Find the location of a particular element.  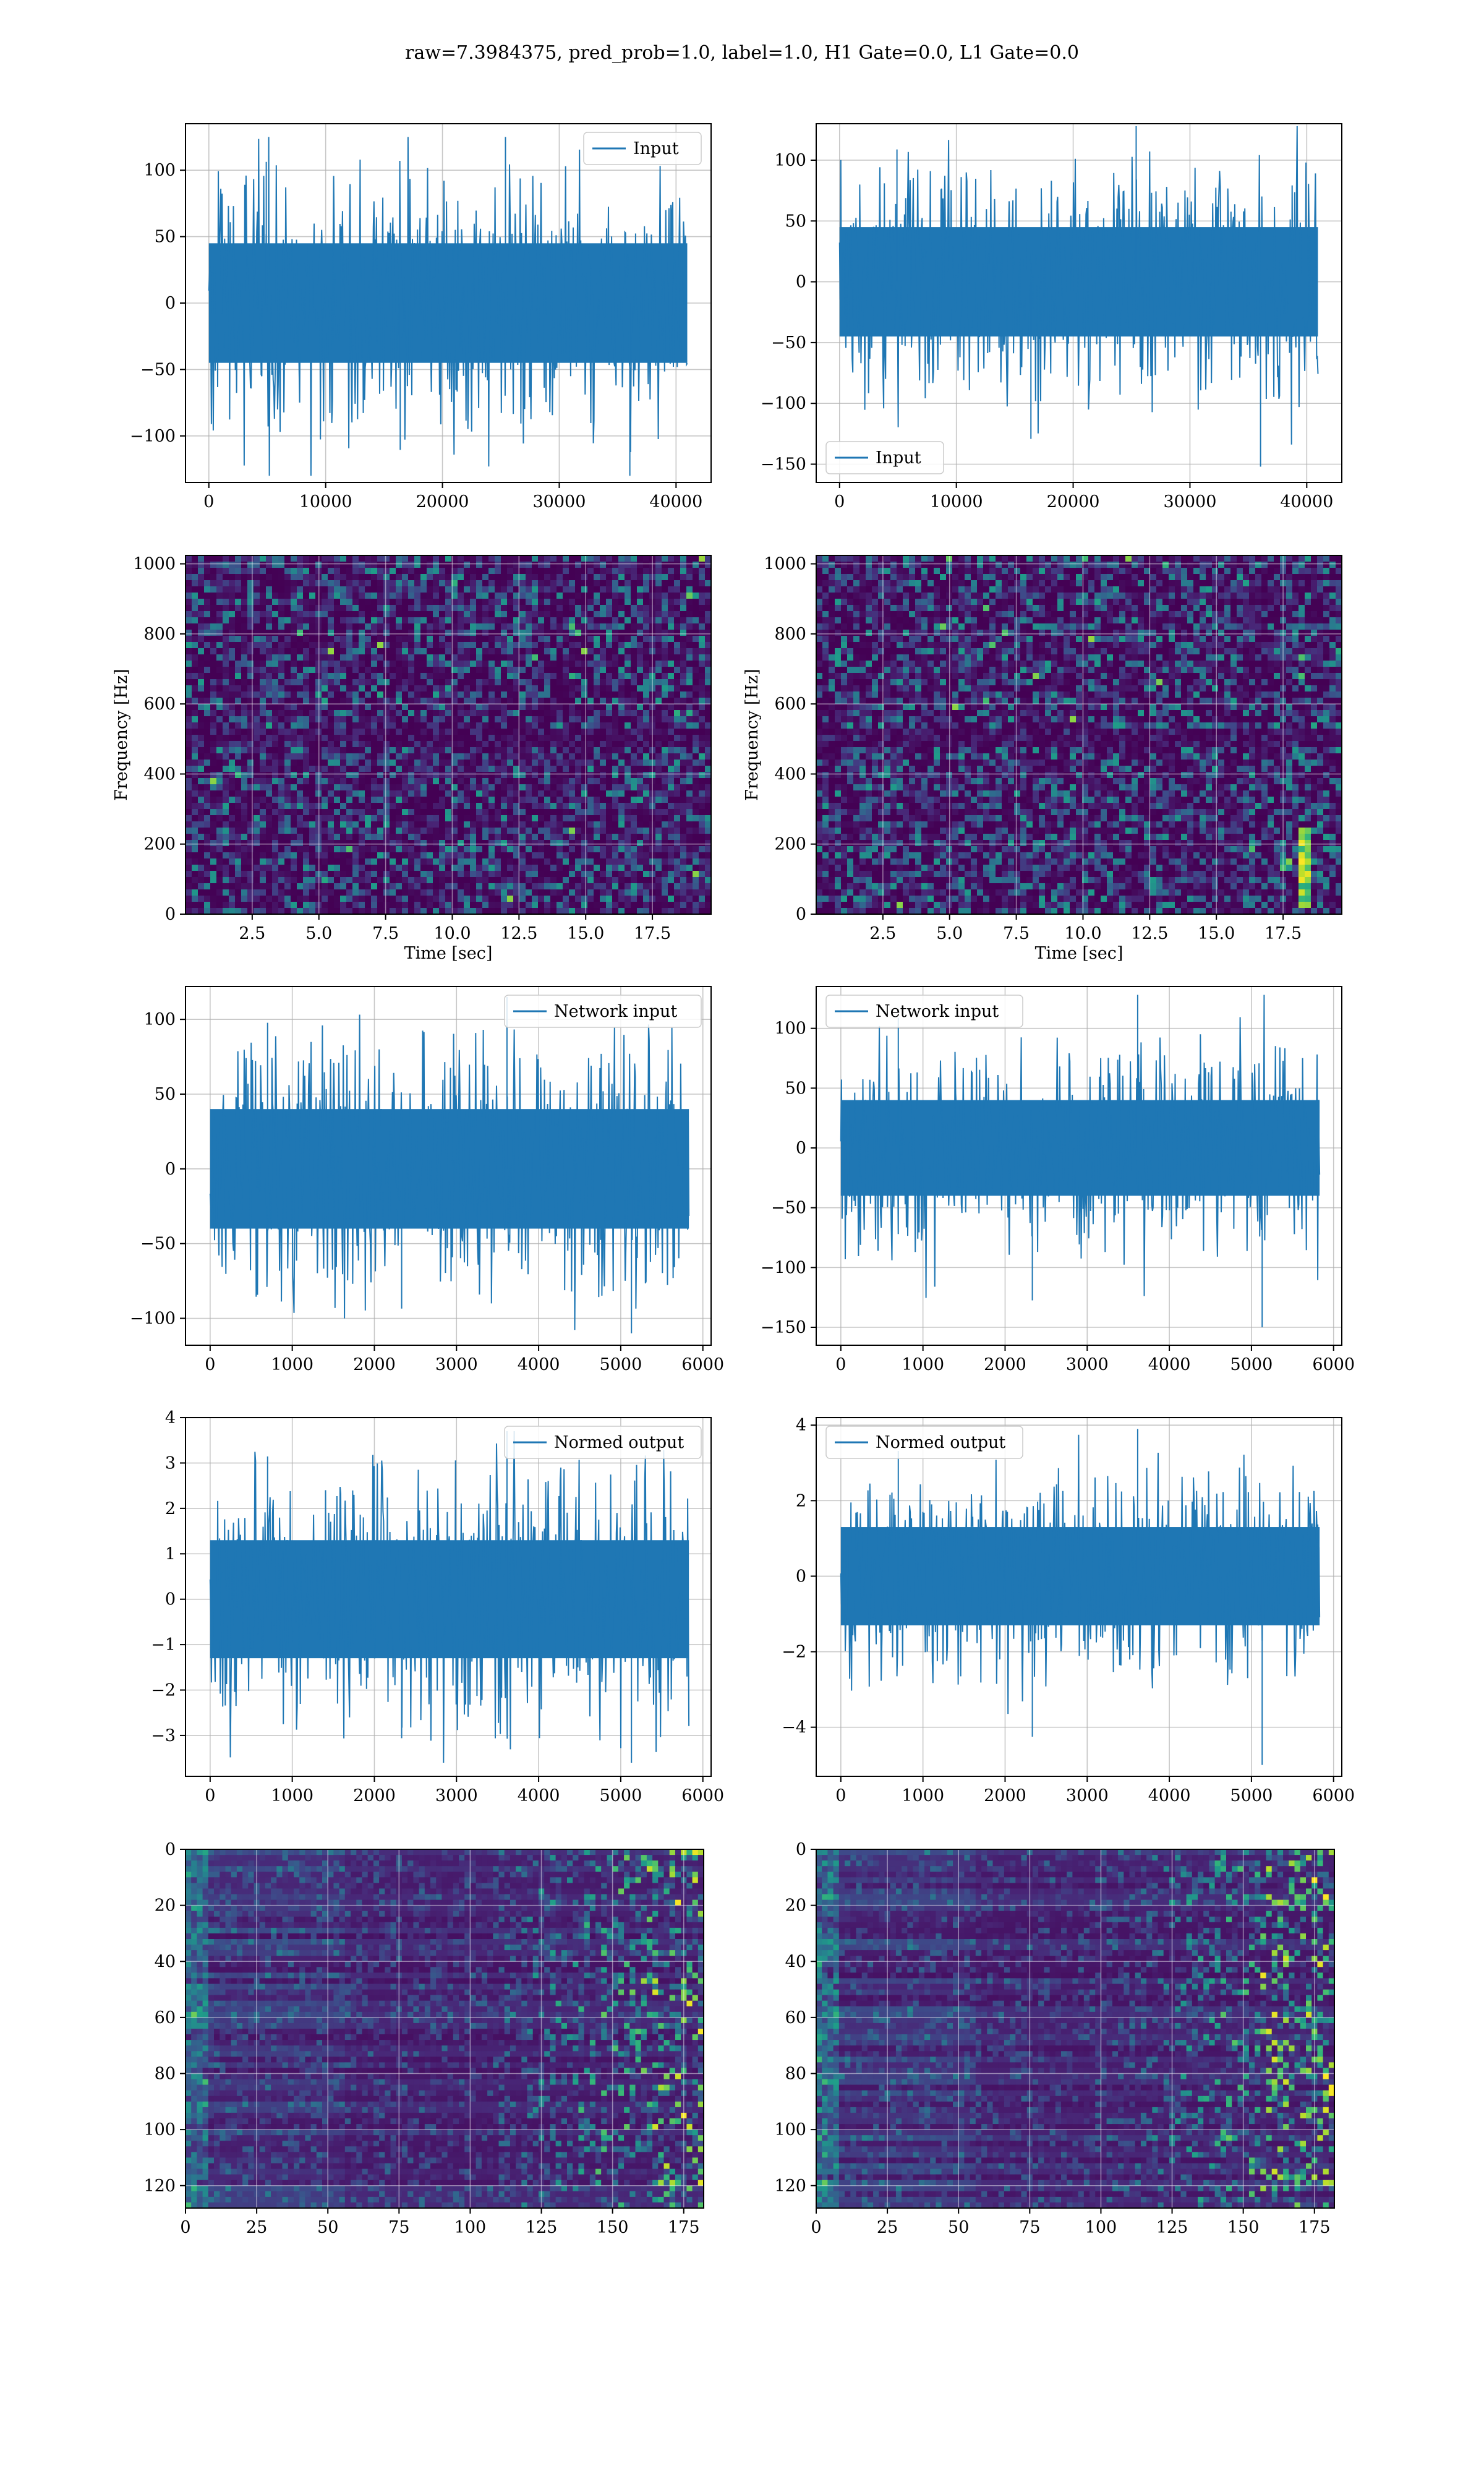

y-tick-label: 50 is located at coordinates (795, 221).